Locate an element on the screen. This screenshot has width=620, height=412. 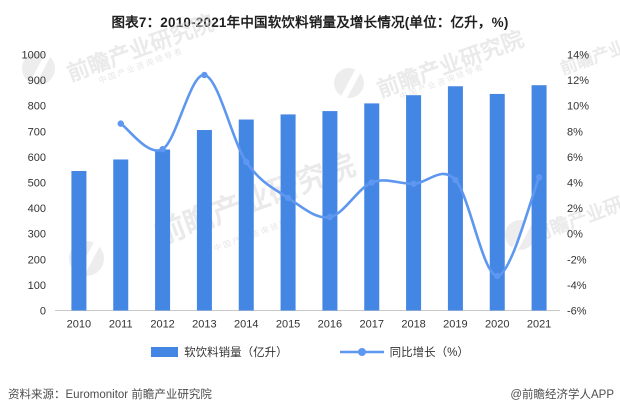
x-axis-label: 2016 is located at coordinates (330, 325).